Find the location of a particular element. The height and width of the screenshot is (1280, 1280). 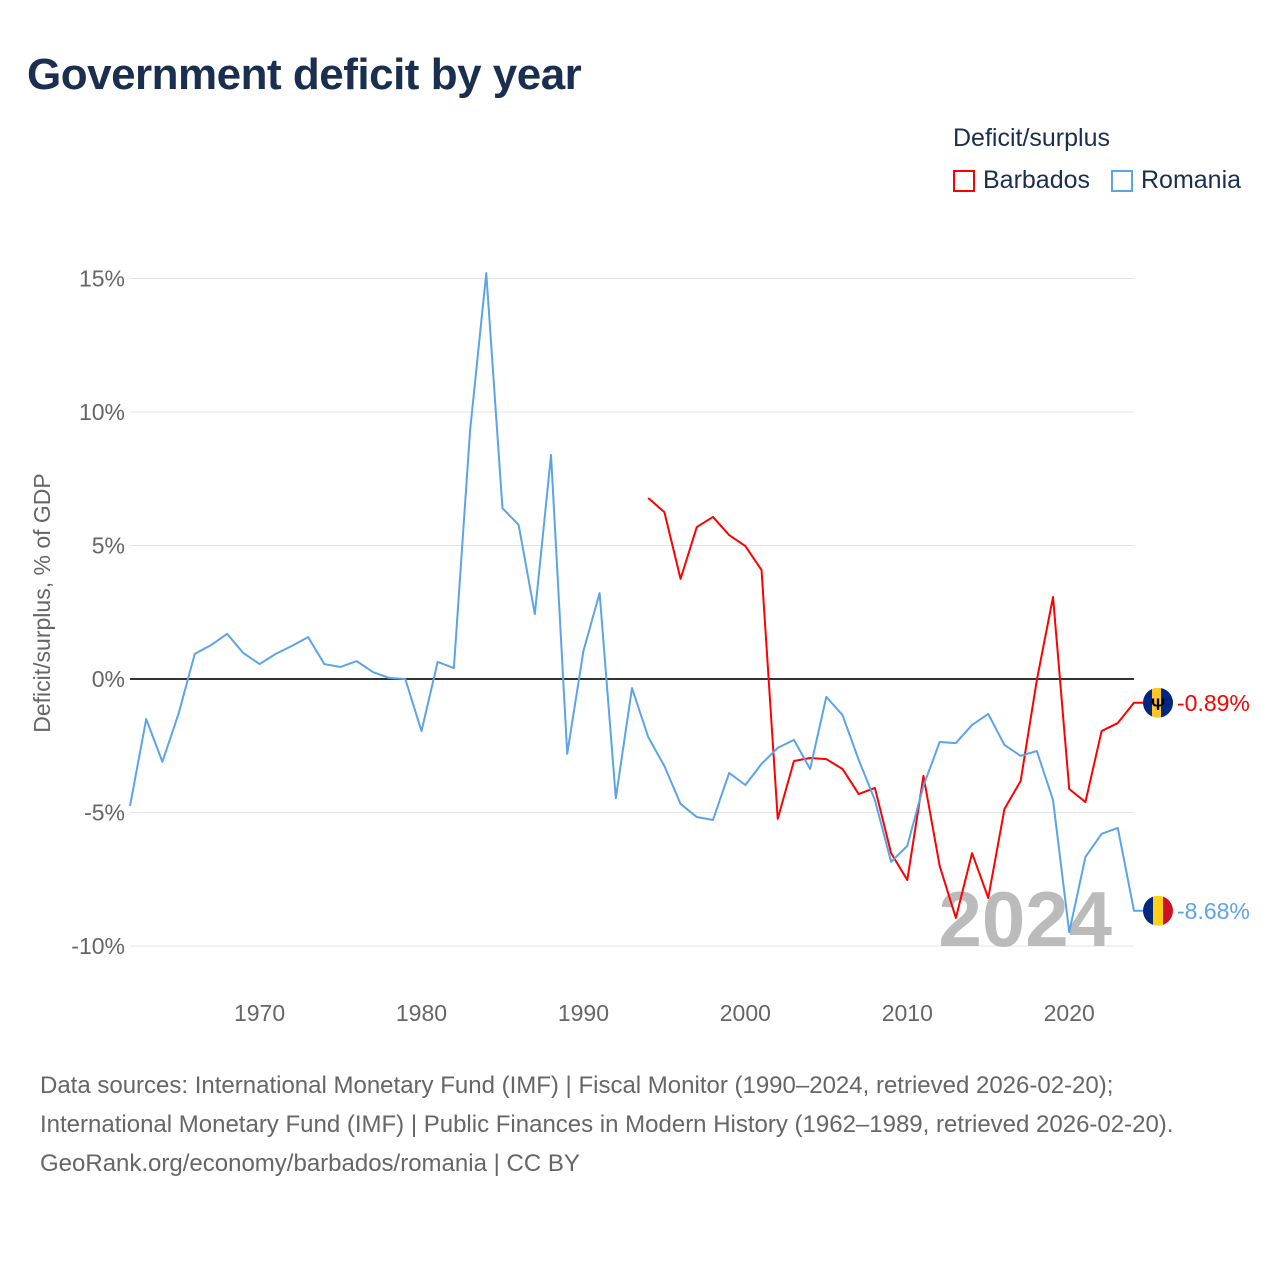

y-tick-label: 10% is located at coordinates (102, 412).